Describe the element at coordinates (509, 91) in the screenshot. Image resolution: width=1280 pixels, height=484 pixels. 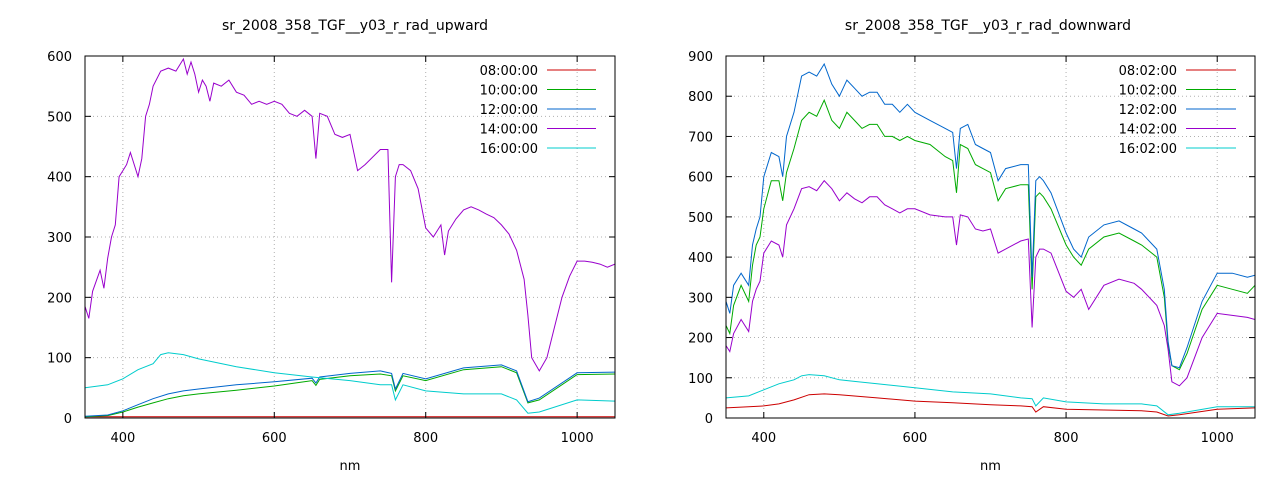
I see `legend-label: 10:00:00` at that location.